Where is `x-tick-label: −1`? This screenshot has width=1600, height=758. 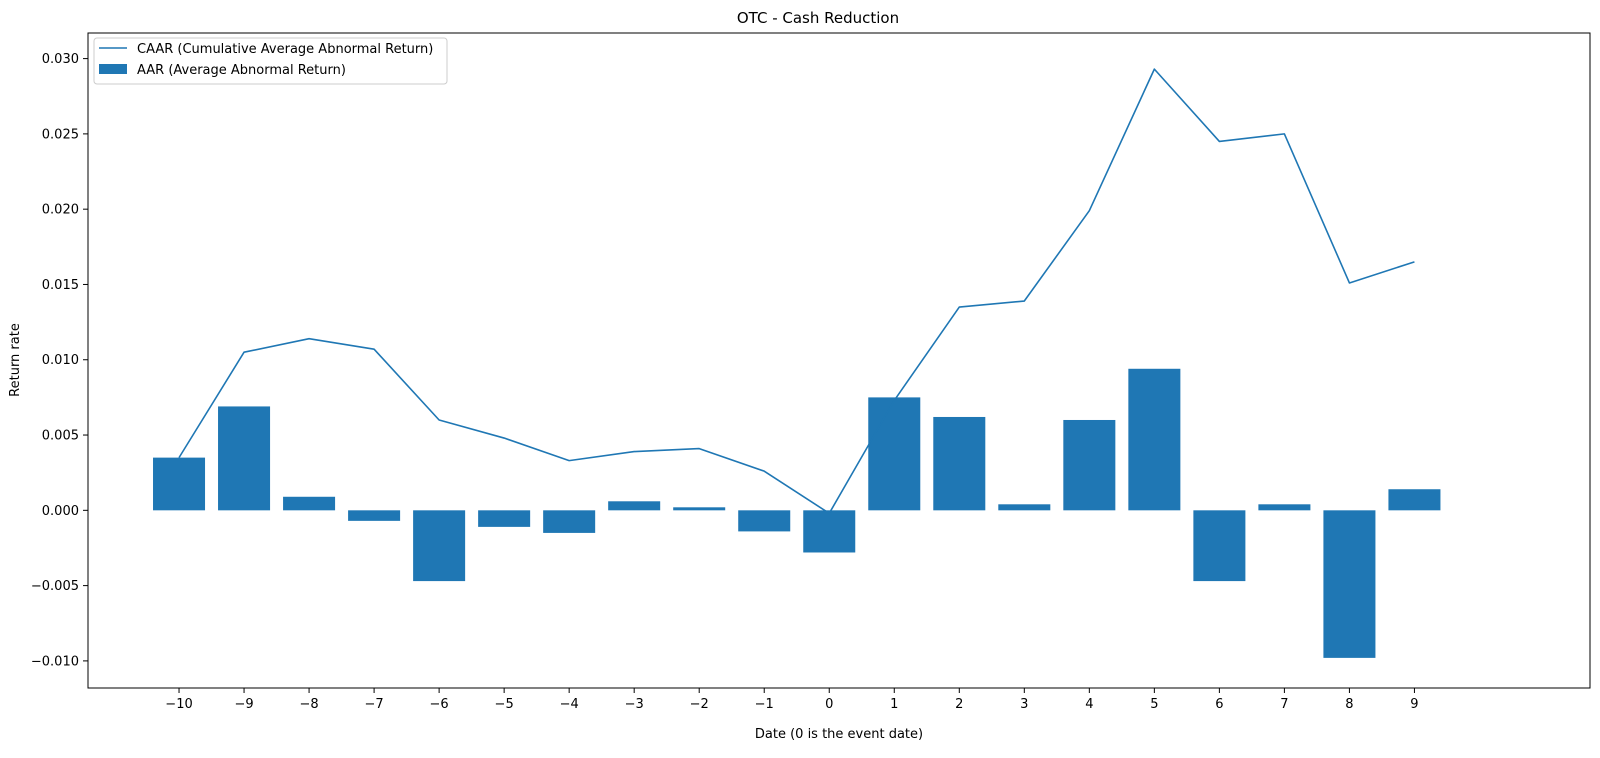
x-tick-label: −1 is located at coordinates (764, 704).